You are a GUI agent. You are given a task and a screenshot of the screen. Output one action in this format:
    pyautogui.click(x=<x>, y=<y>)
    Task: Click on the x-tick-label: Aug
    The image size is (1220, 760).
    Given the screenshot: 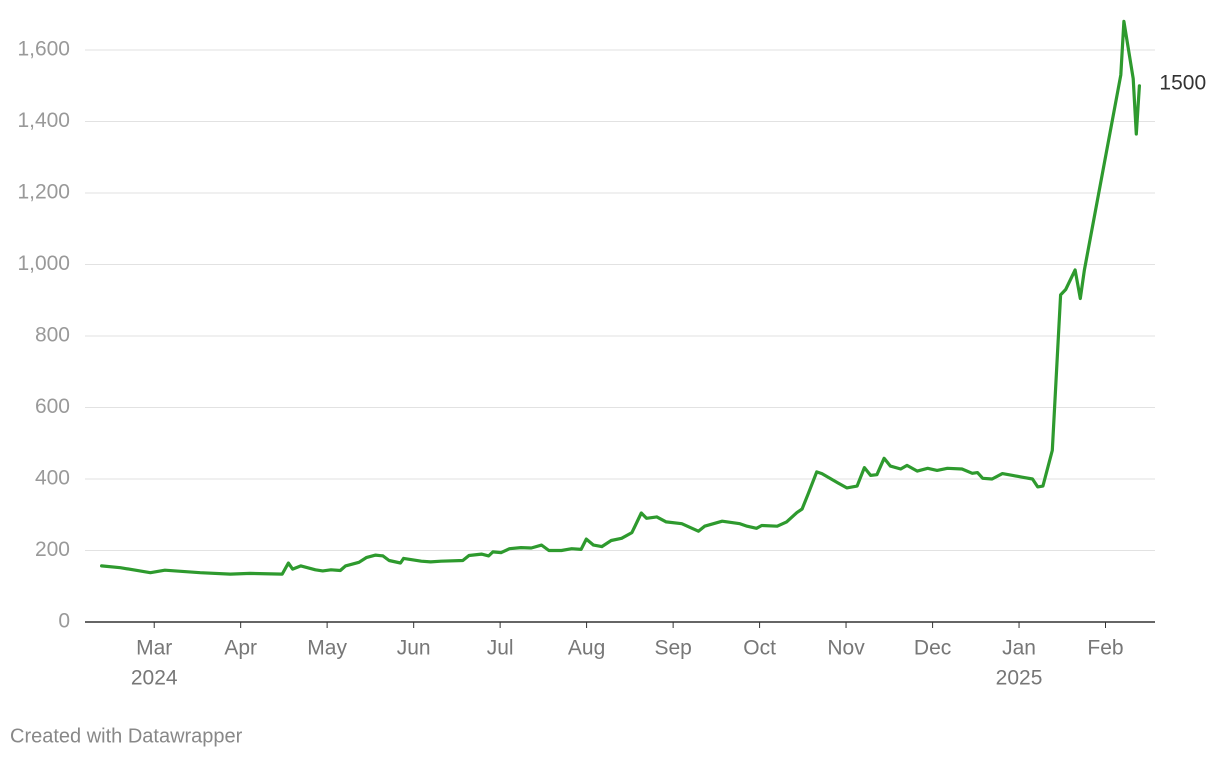 What is the action you would take?
    pyautogui.click(x=586, y=648)
    